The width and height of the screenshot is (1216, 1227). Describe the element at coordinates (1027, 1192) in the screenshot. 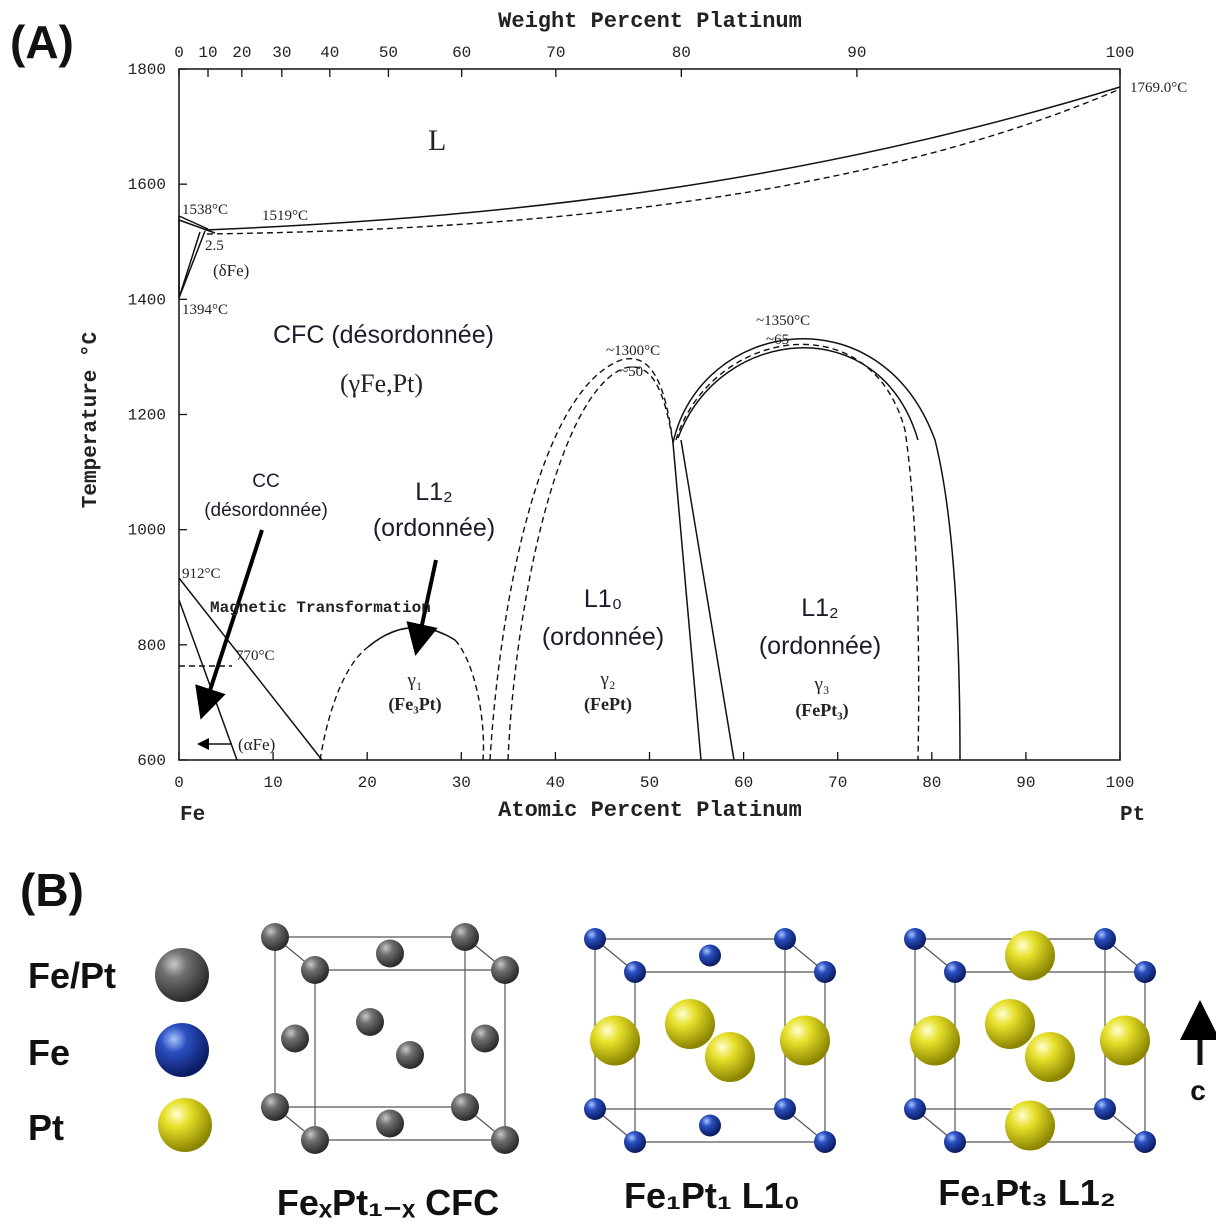

I see `structure-caption: Fe₁Pt₃ L1₂` at that location.